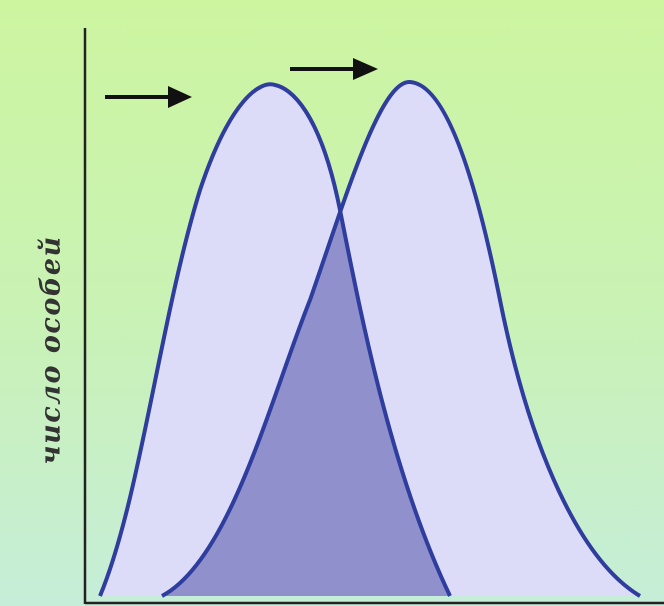  Describe the element at coordinates (334, 69) in the screenshot. I see `shift-arrow-right` at that location.